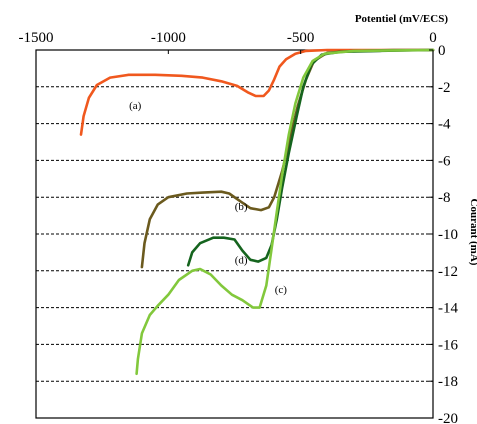 This screenshot has width=477, height=424. I want to click on y-axis-ticks: 0 -2 -4 -6 -8 -10 -12 -14 -16 -18 -20, so click(443, 233).